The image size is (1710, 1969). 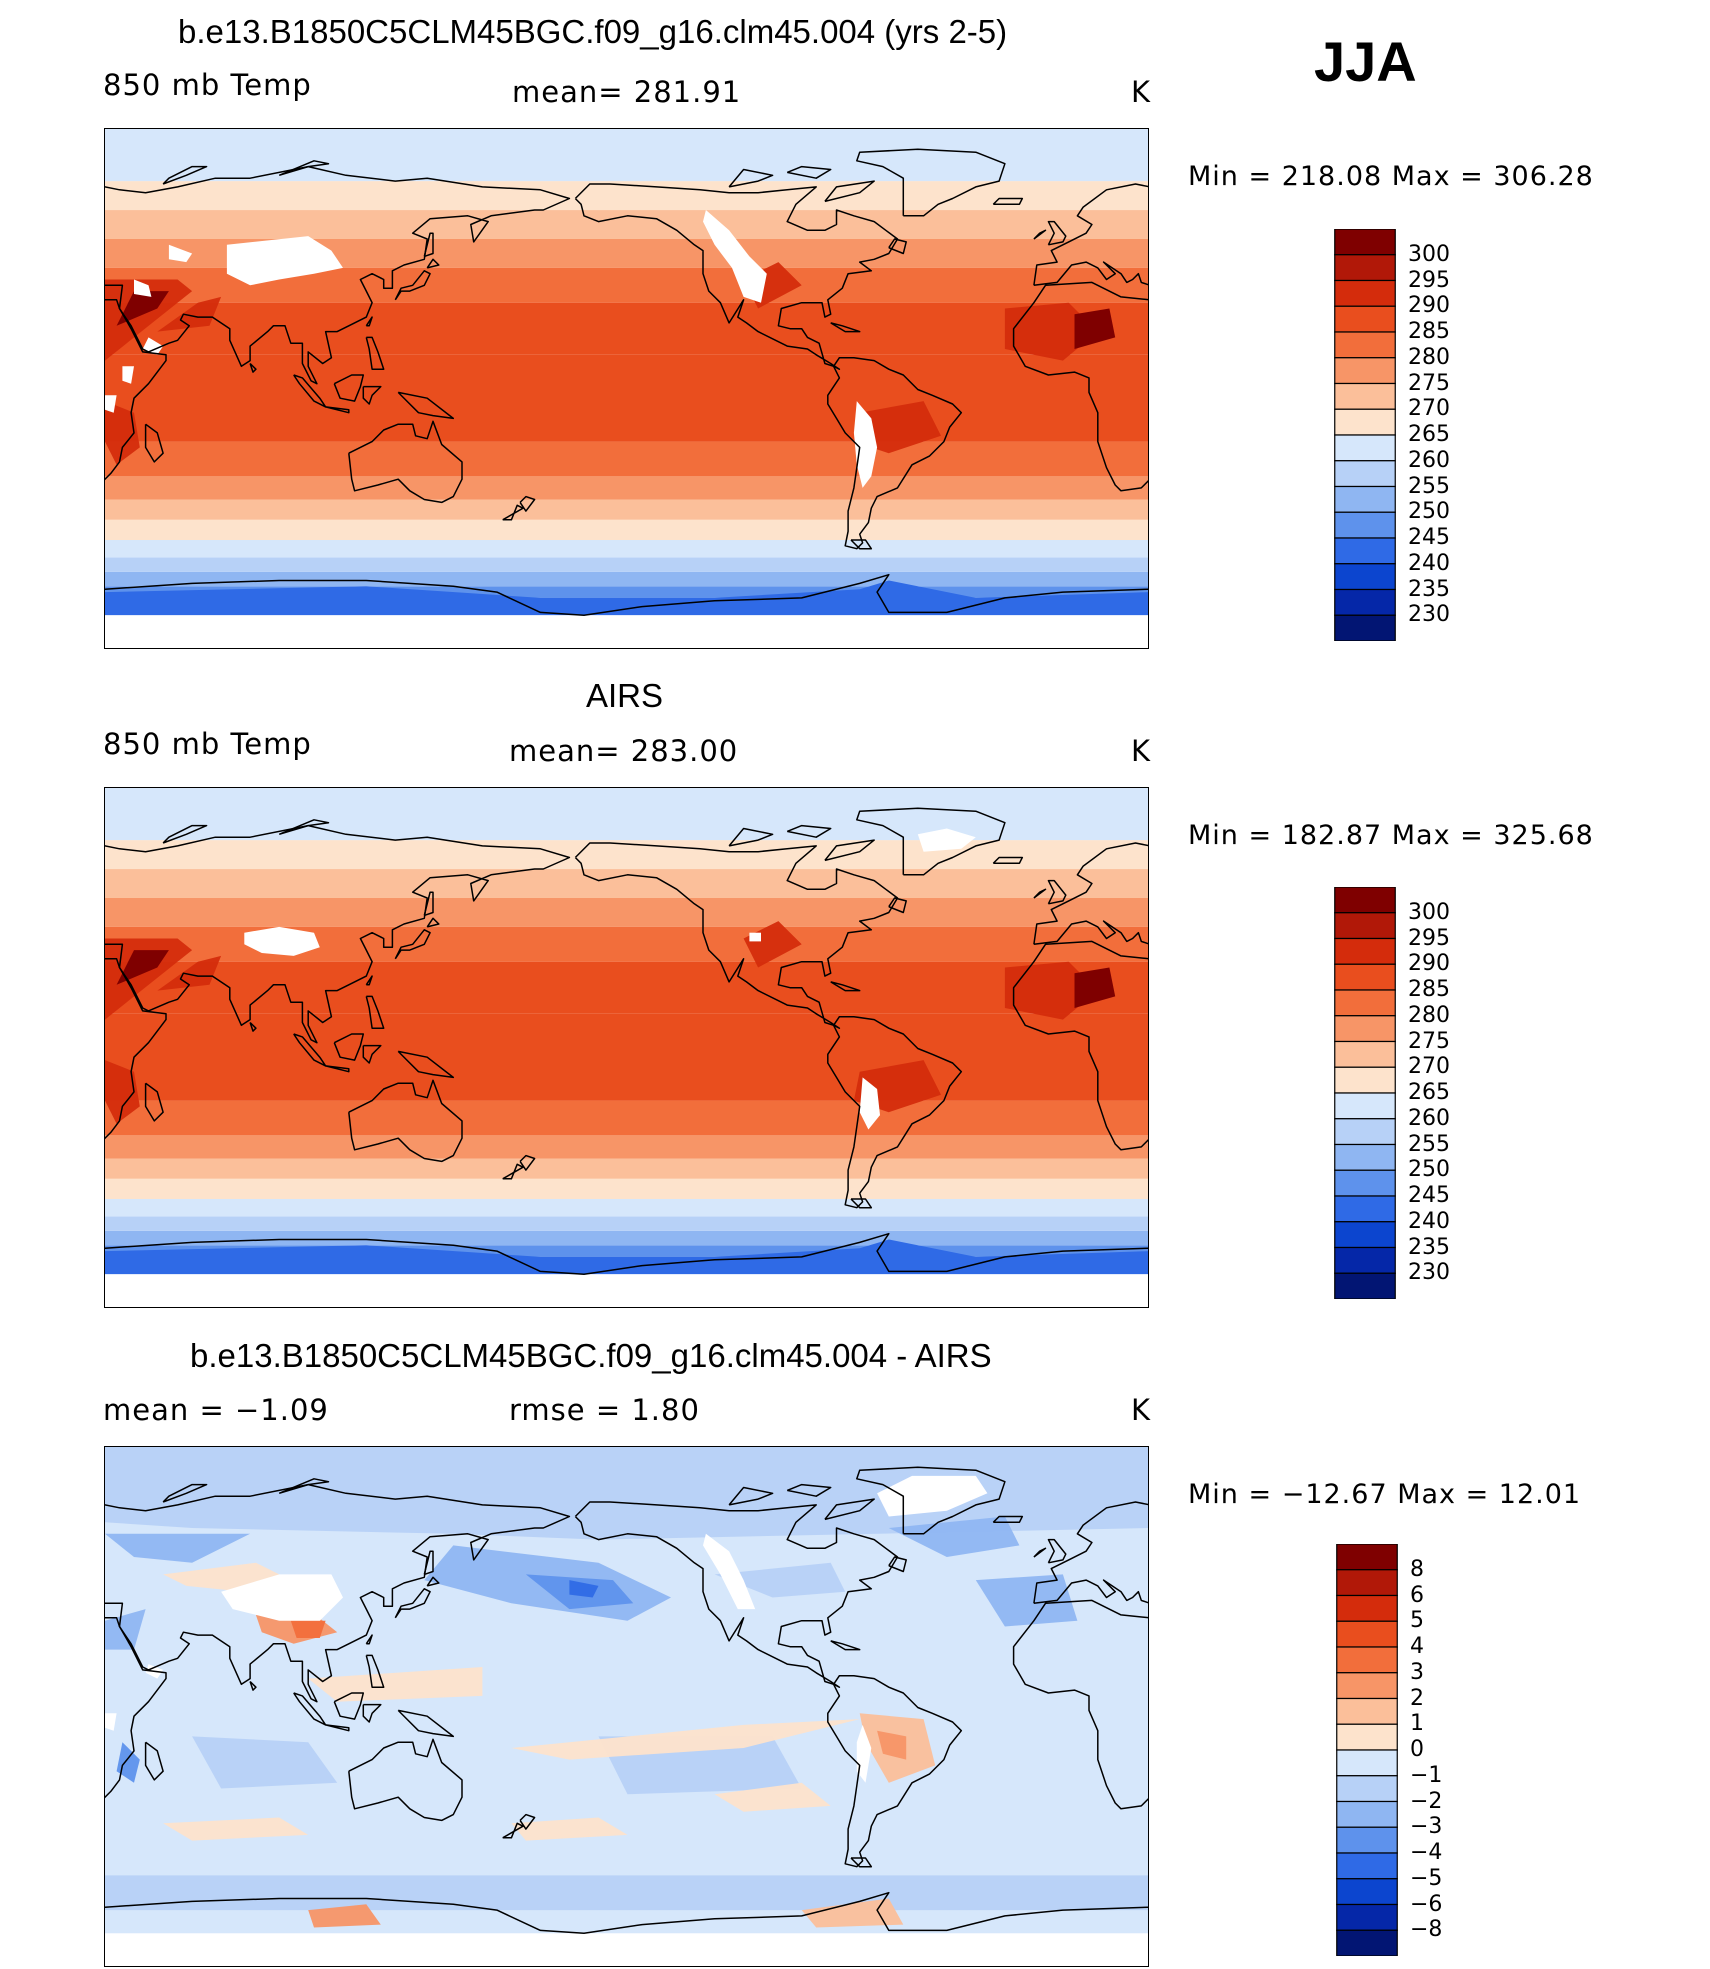 I want to click on panel3-coastlines, so click(x=626, y=1700).